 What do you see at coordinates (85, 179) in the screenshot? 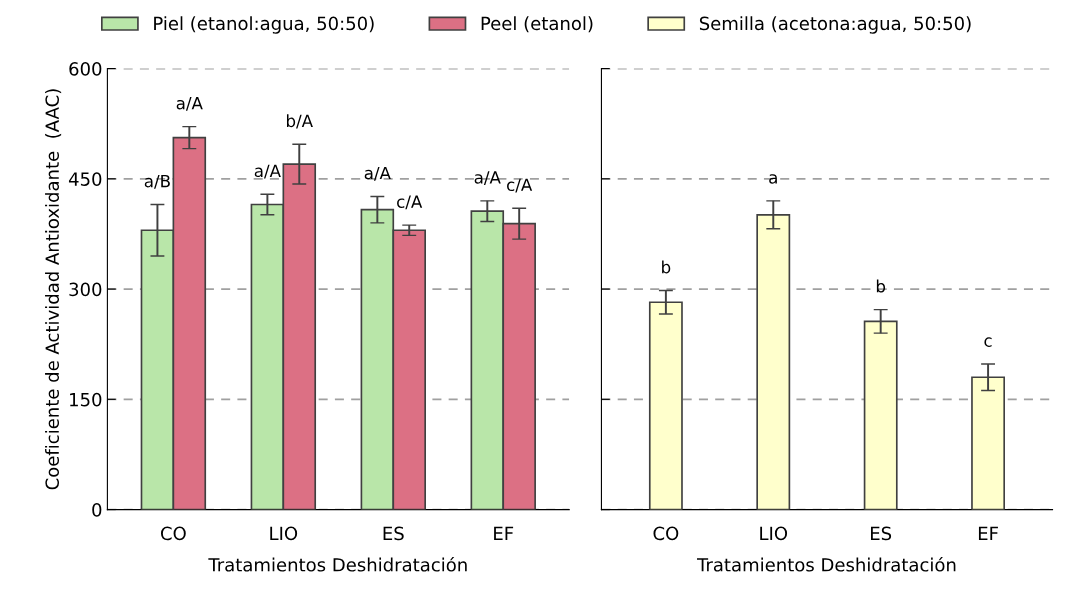
I see `y-tick-label: 450` at bounding box center [85, 179].